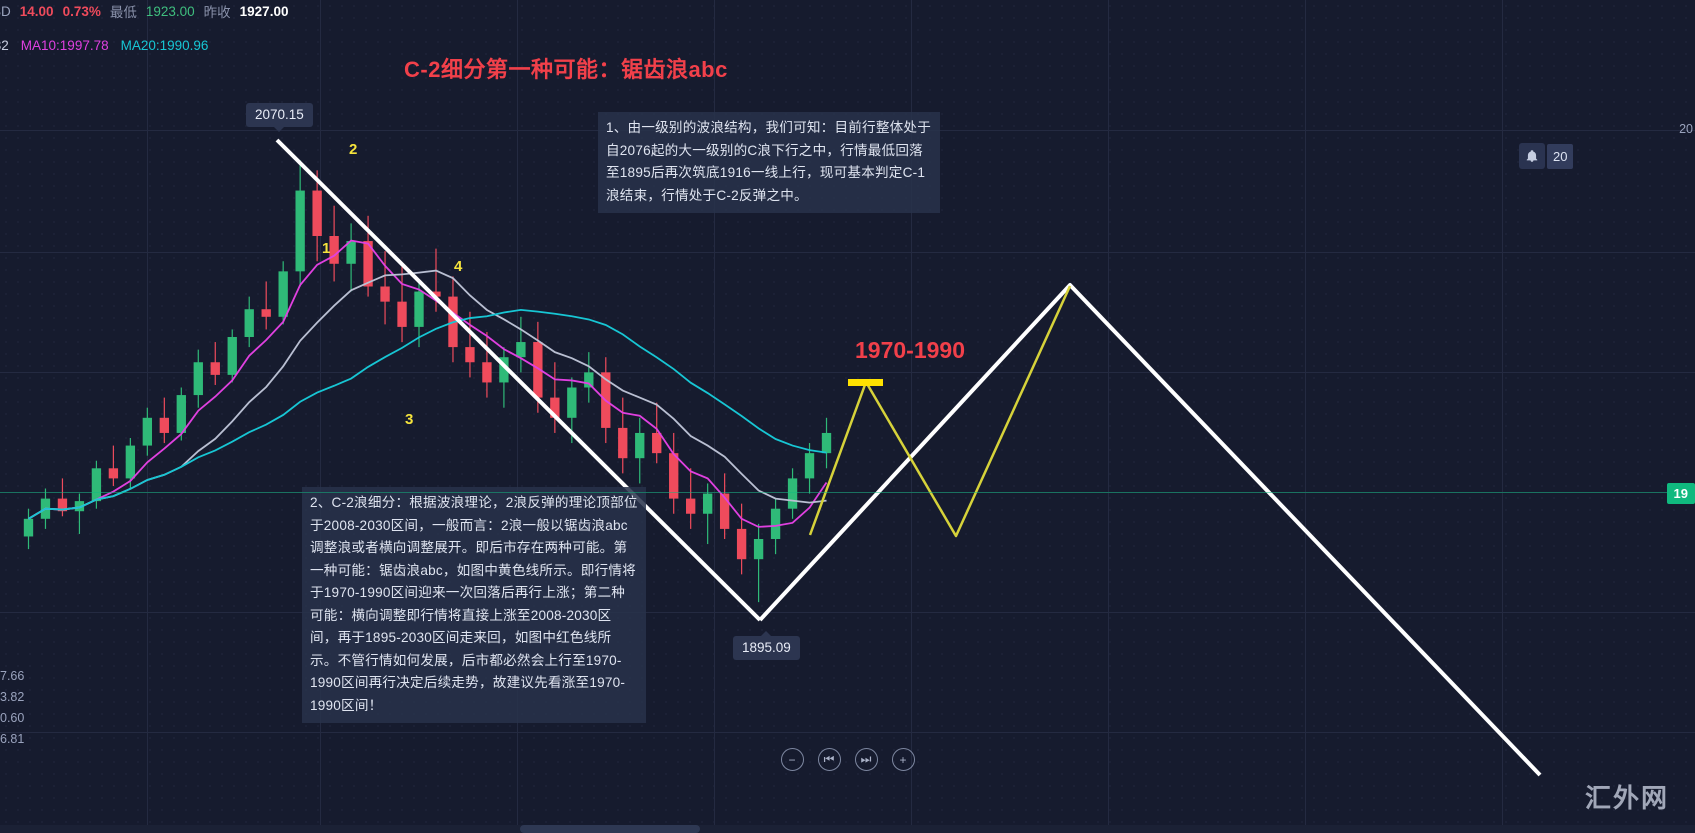  I want to click on ma-legend-row: .32 MA10:1997.78 MA20:1990.96, so click(110, 45).